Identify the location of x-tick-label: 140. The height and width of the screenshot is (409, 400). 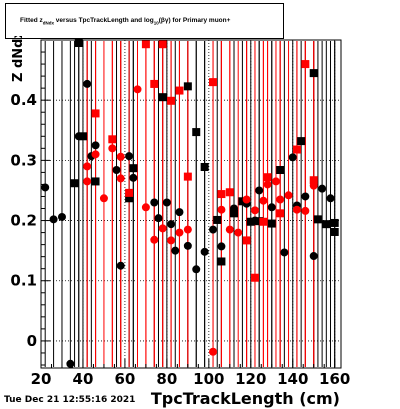
(292, 379).